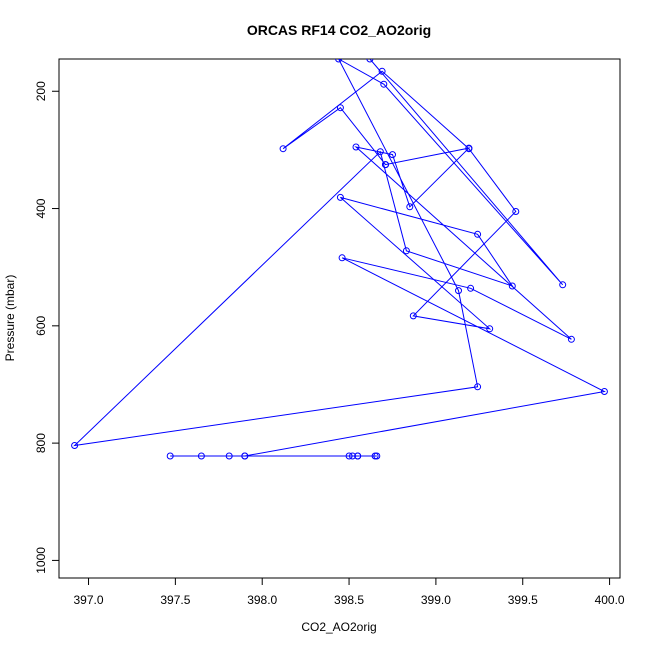 Image resolution: width=650 pixels, height=650 pixels. What do you see at coordinates (610, 600) in the screenshot?
I see `x-tick-label: 400.0` at bounding box center [610, 600].